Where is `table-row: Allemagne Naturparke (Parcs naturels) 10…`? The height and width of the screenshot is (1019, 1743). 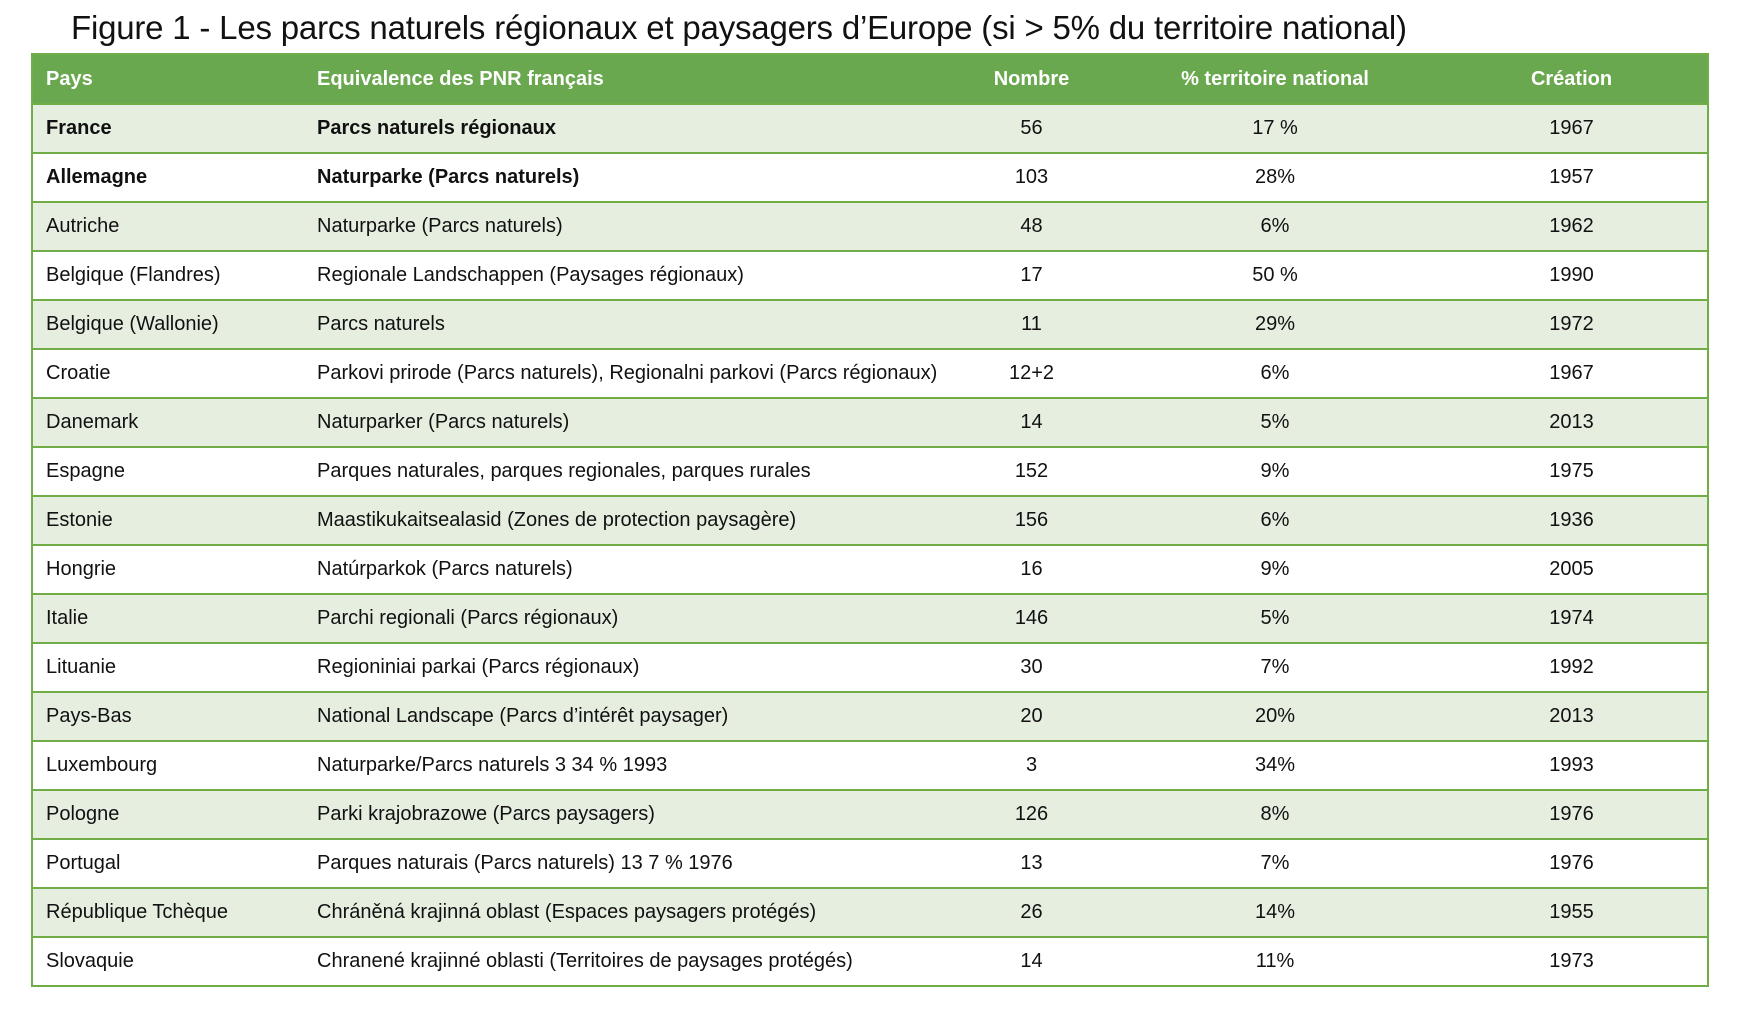
table-row: Allemagne Naturparke (Parcs naturels) 10… is located at coordinates (870, 178).